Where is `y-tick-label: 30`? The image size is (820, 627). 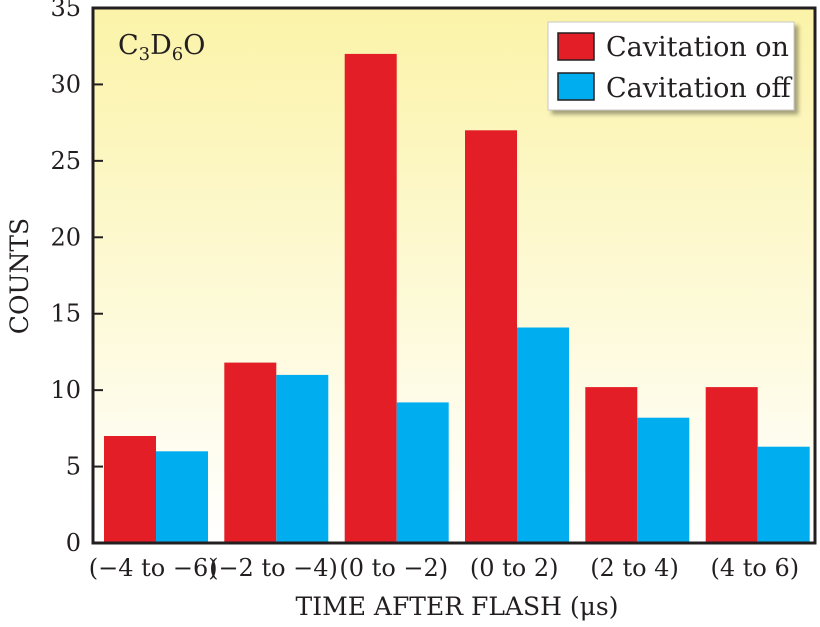
y-tick-label: 30 is located at coordinates (65, 84).